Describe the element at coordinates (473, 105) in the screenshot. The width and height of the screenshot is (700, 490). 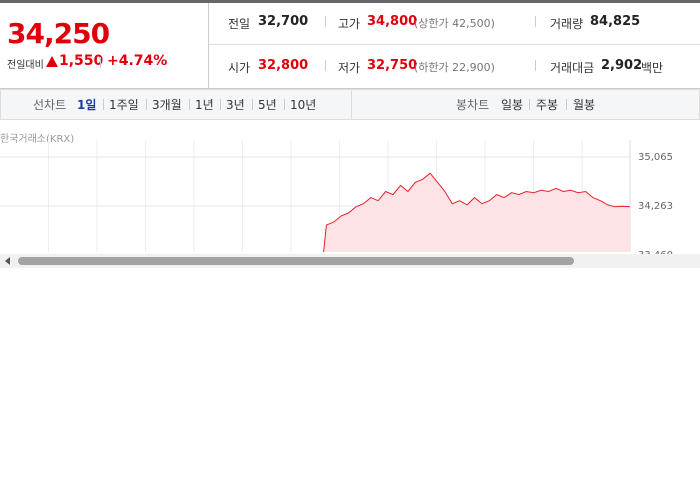
I see `tab-group-label: 봉차트` at that location.